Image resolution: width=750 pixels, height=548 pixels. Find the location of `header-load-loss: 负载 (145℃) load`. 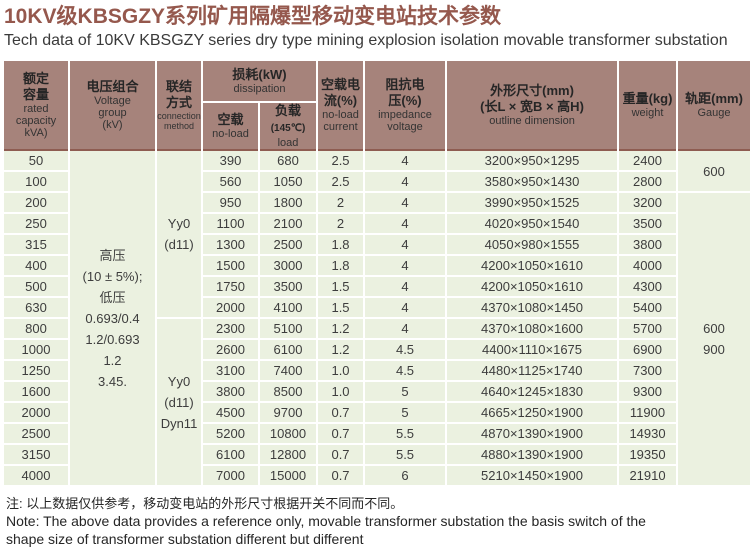

header-load-loss: 负载 (145℃) load is located at coordinates (288, 126).